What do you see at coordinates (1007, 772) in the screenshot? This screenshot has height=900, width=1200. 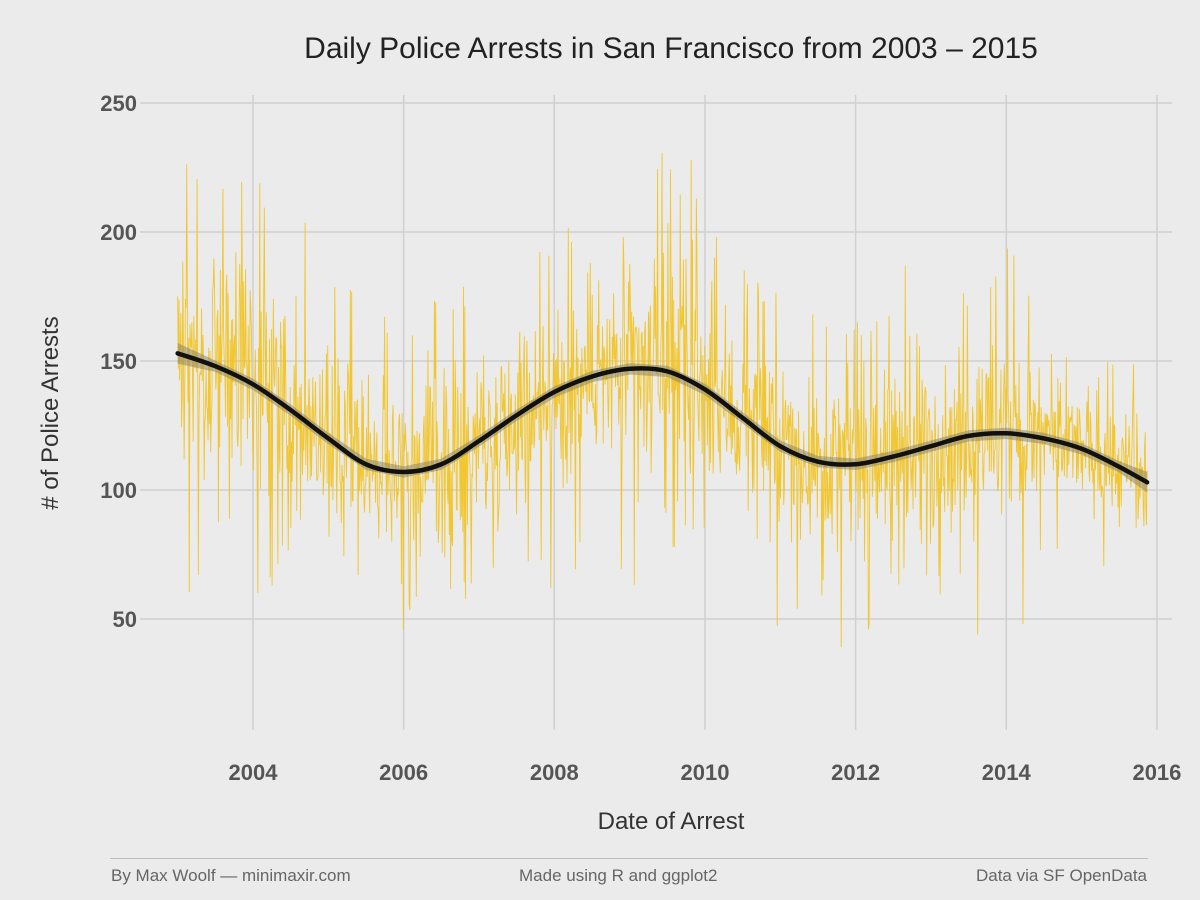 I see `x-tick-label: 2014` at bounding box center [1007, 772].